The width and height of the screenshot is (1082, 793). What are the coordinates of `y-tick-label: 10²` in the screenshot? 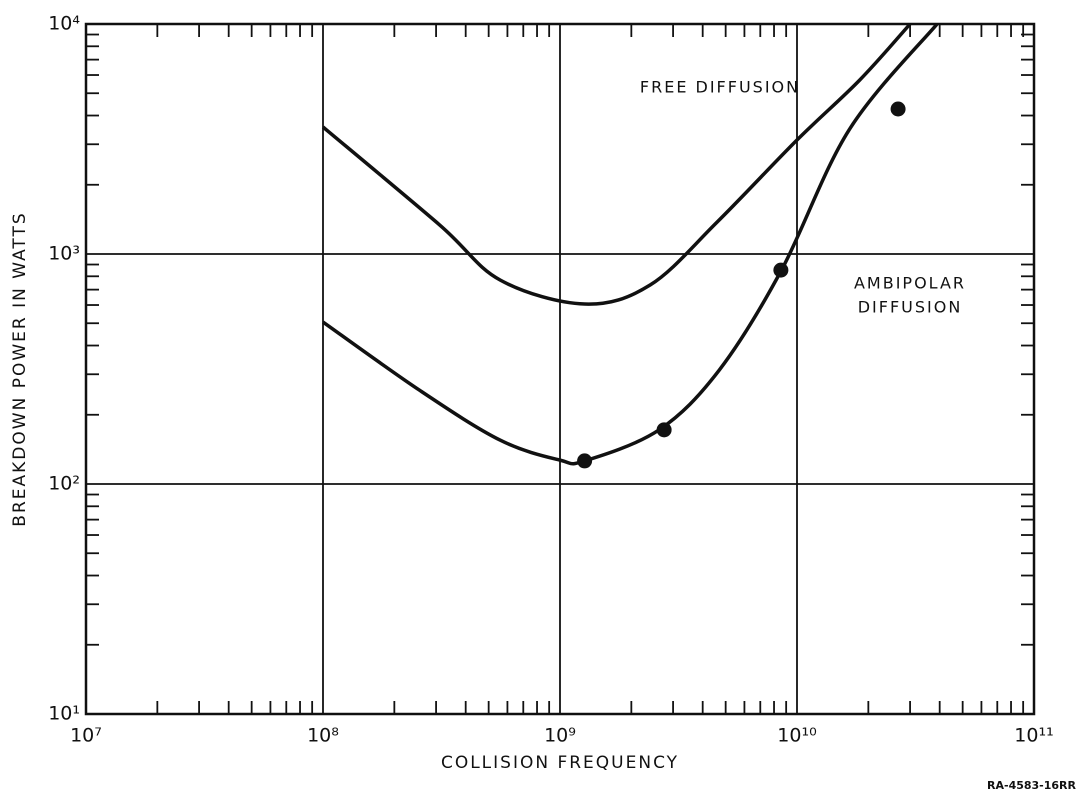 It's located at (64, 484).